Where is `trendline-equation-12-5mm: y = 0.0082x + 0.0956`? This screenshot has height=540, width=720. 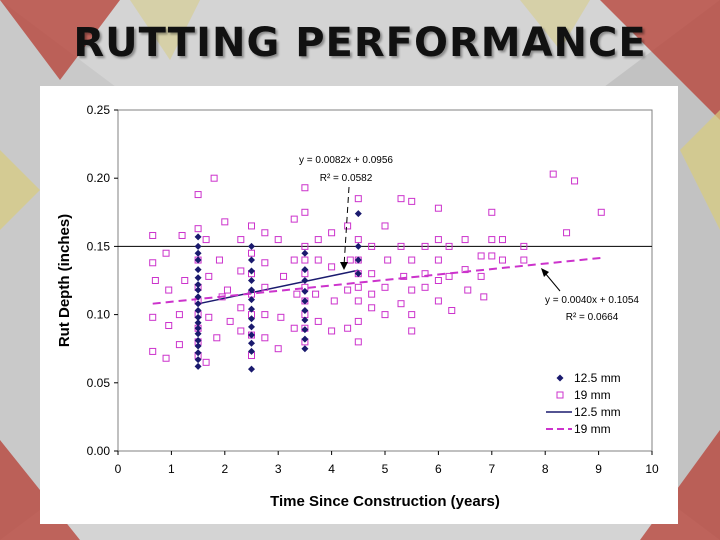 trendline-equation-12-5mm: y = 0.0082x + 0.0956 is located at coordinates (346, 160).